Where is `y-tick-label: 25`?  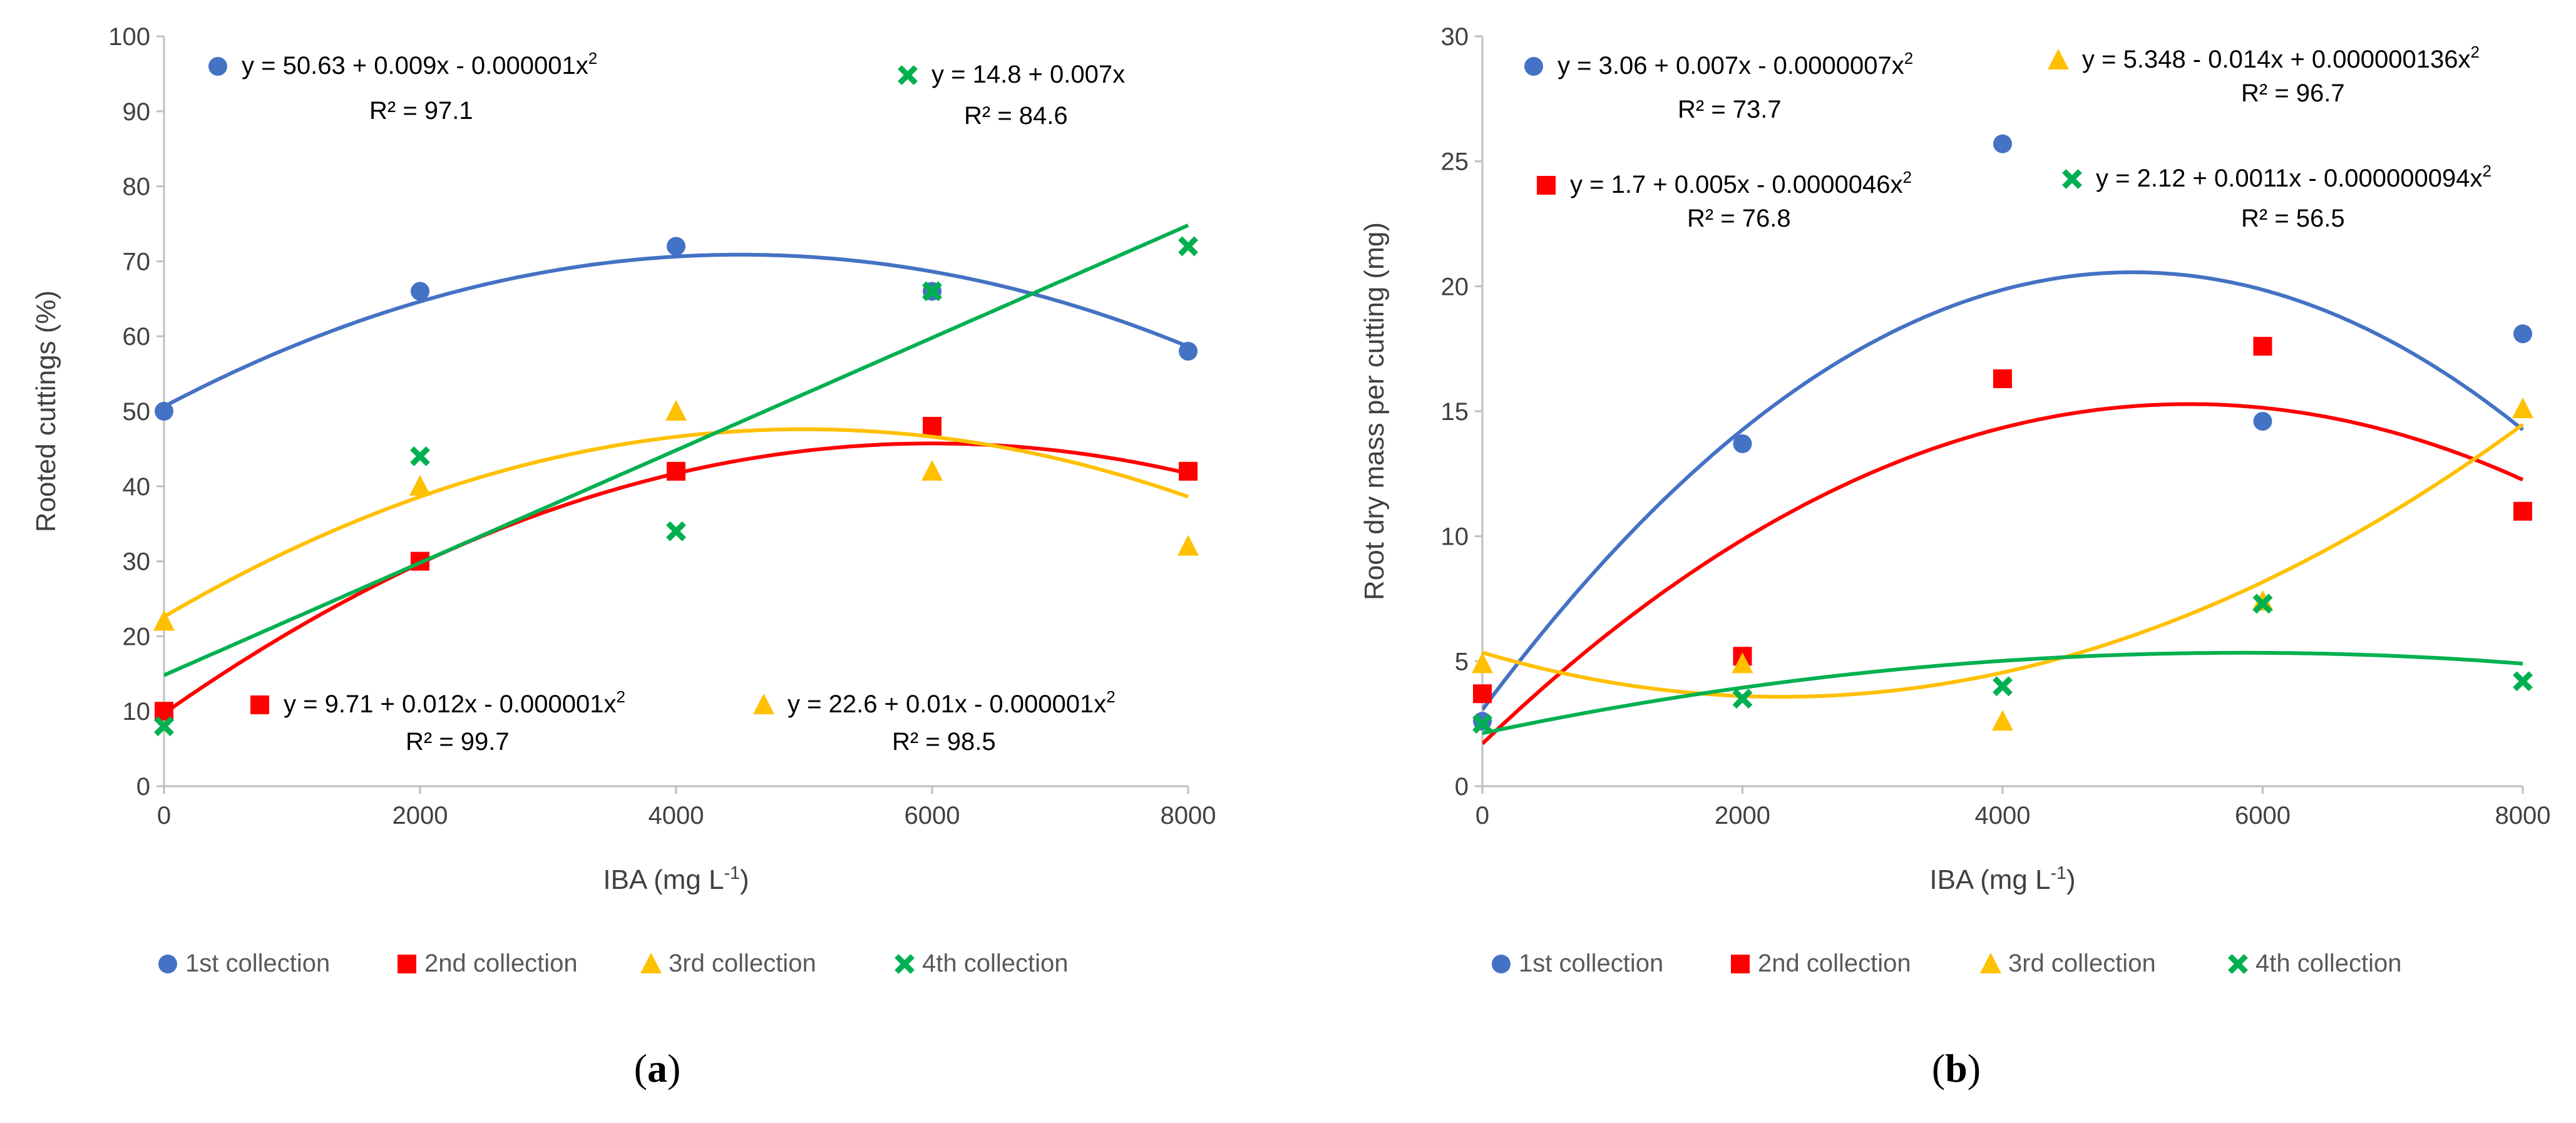 y-tick-label: 25 is located at coordinates (1455, 162).